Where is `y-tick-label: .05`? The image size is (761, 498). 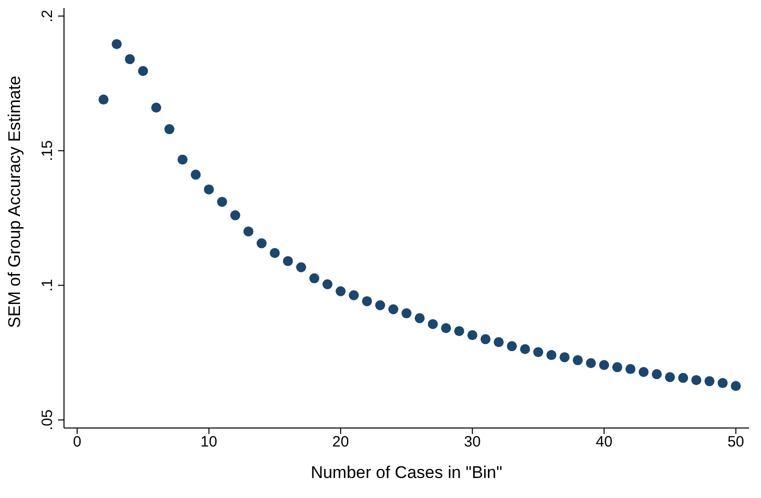 y-tick-label: .05 is located at coordinates (47, 419).